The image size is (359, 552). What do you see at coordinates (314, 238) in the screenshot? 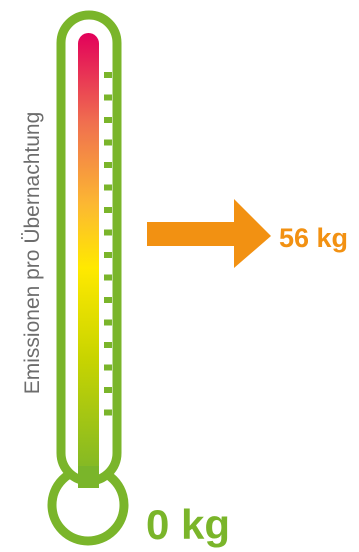
I see `value-label: 56 kg` at bounding box center [314, 238].